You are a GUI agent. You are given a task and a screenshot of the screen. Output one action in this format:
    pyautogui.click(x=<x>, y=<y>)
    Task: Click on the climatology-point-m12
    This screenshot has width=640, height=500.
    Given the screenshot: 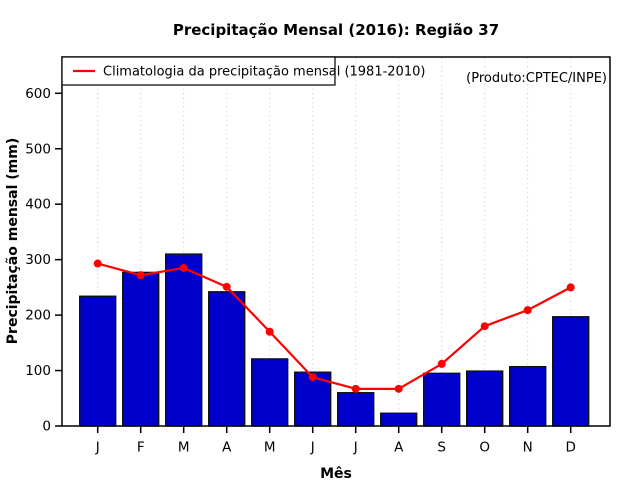 What is the action you would take?
    pyautogui.click(x=570, y=287)
    